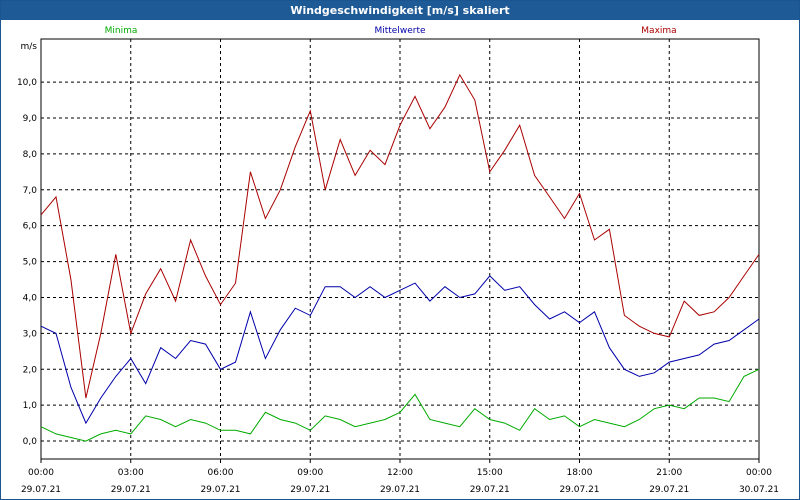  Describe the element at coordinates (30, 155) in the screenshot. I see `y-tick-label: 8,0` at that location.